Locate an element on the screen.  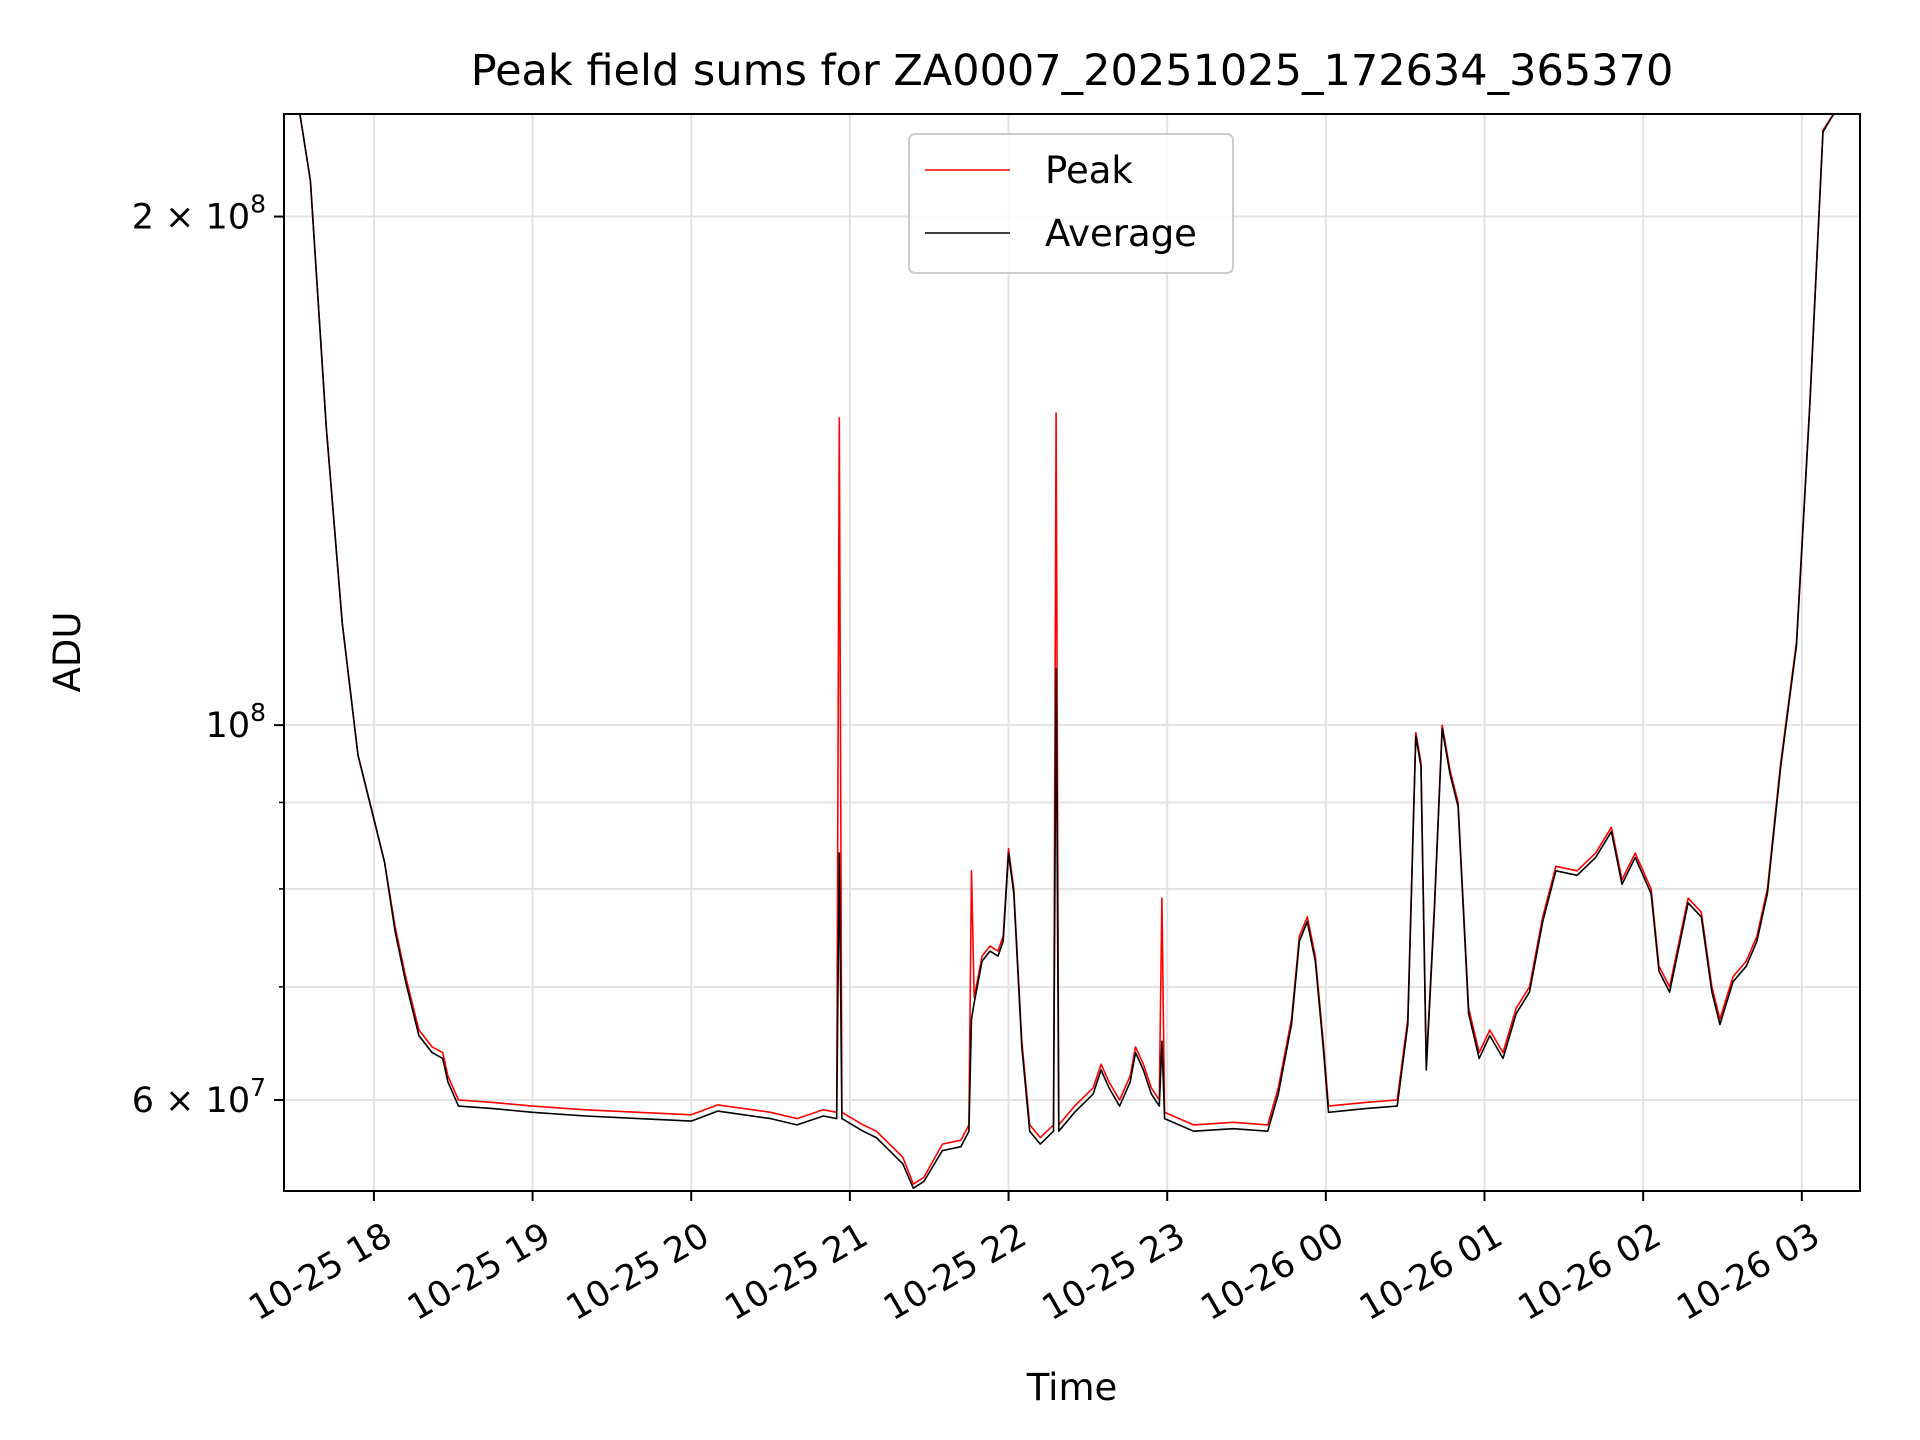
y-tick-label: 108 is located at coordinates (236, 722).